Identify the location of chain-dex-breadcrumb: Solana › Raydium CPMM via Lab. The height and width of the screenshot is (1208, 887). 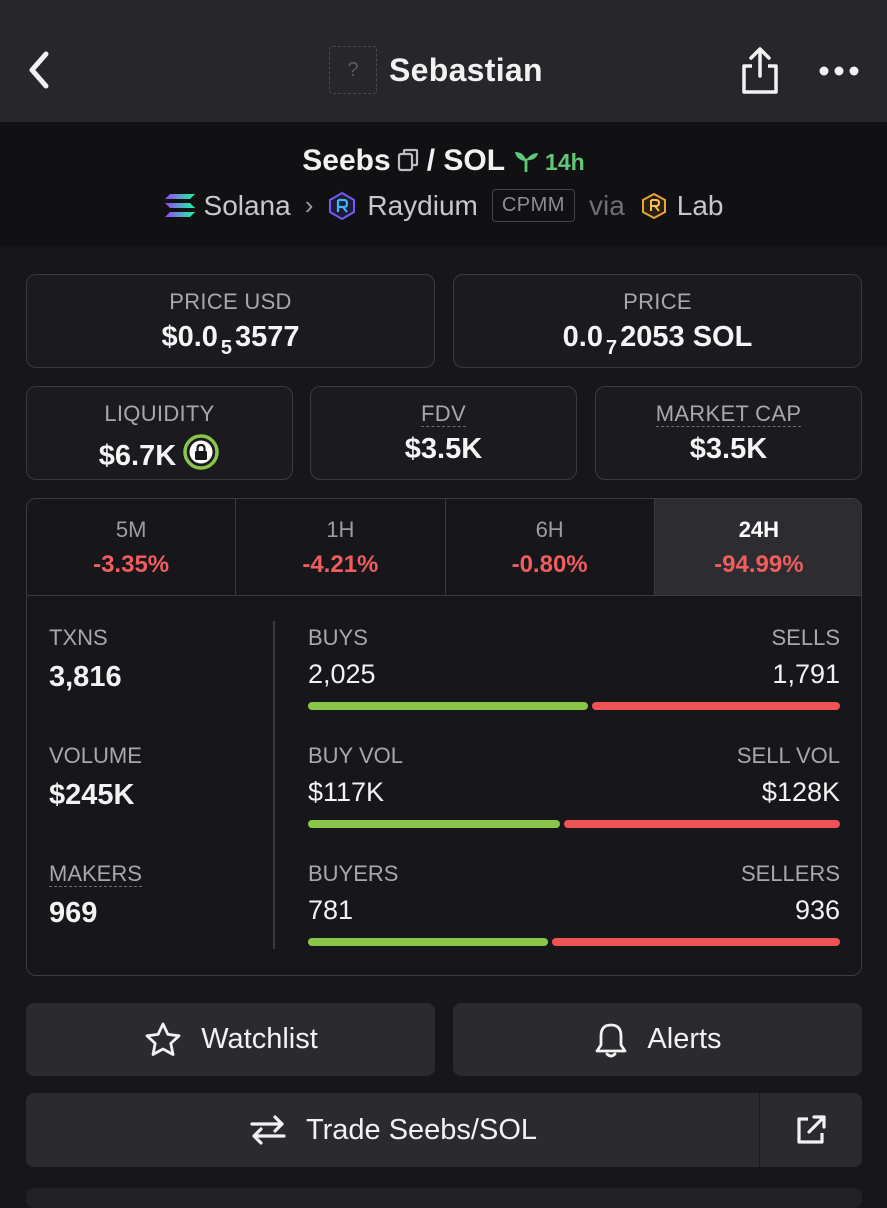
(443, 205).